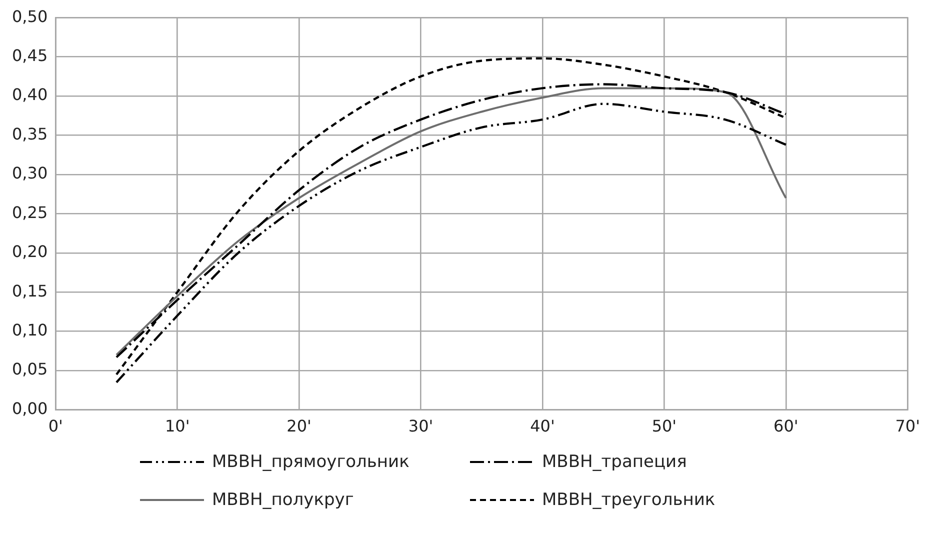 This screenshot has width=928, height=553. Describe the element at coordinates (30, 212) in the screenshot. I see `y-tick-label: 0,25` at that location.